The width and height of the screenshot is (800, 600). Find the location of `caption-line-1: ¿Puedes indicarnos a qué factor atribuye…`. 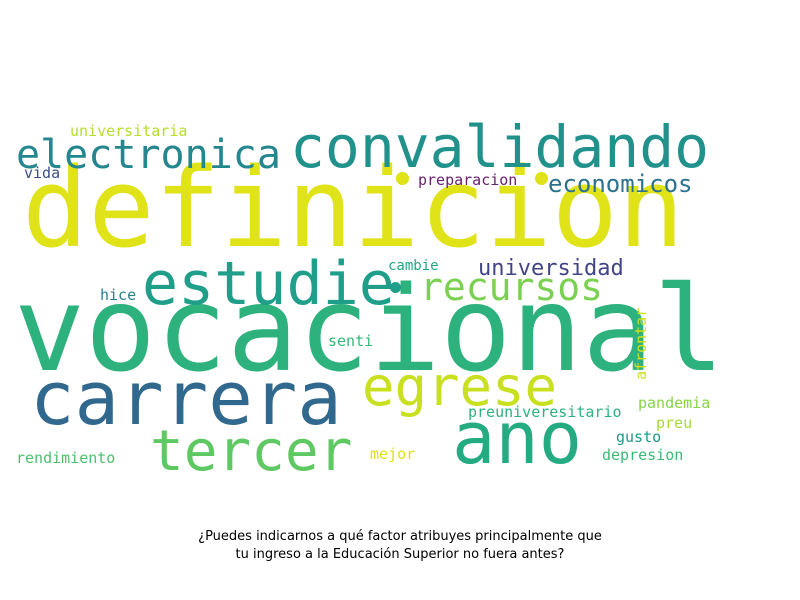

caption-line-1: ¿Puedes indicarnos a qué factor atribuye… is located at coordinates (400, 536).